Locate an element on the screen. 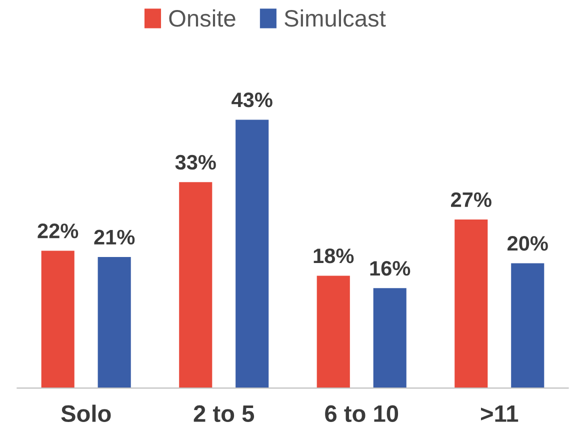 This screenshot has width=574, height=446. x-tick-label: >11 is located at coordinates (499, 414).